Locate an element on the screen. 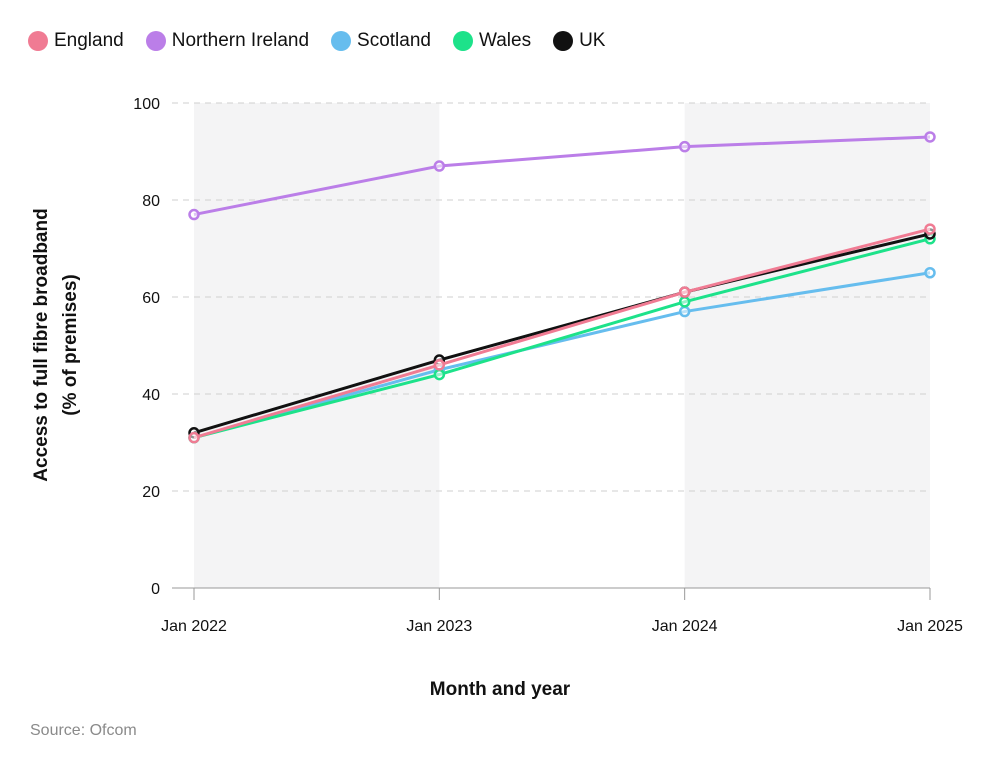 Image resolution: width=1000 pixels, height=770 pixels. axes: Jan 2022 Jan 2023 Jan 2024 Jan 2025 is located at coordinates (562, 611).